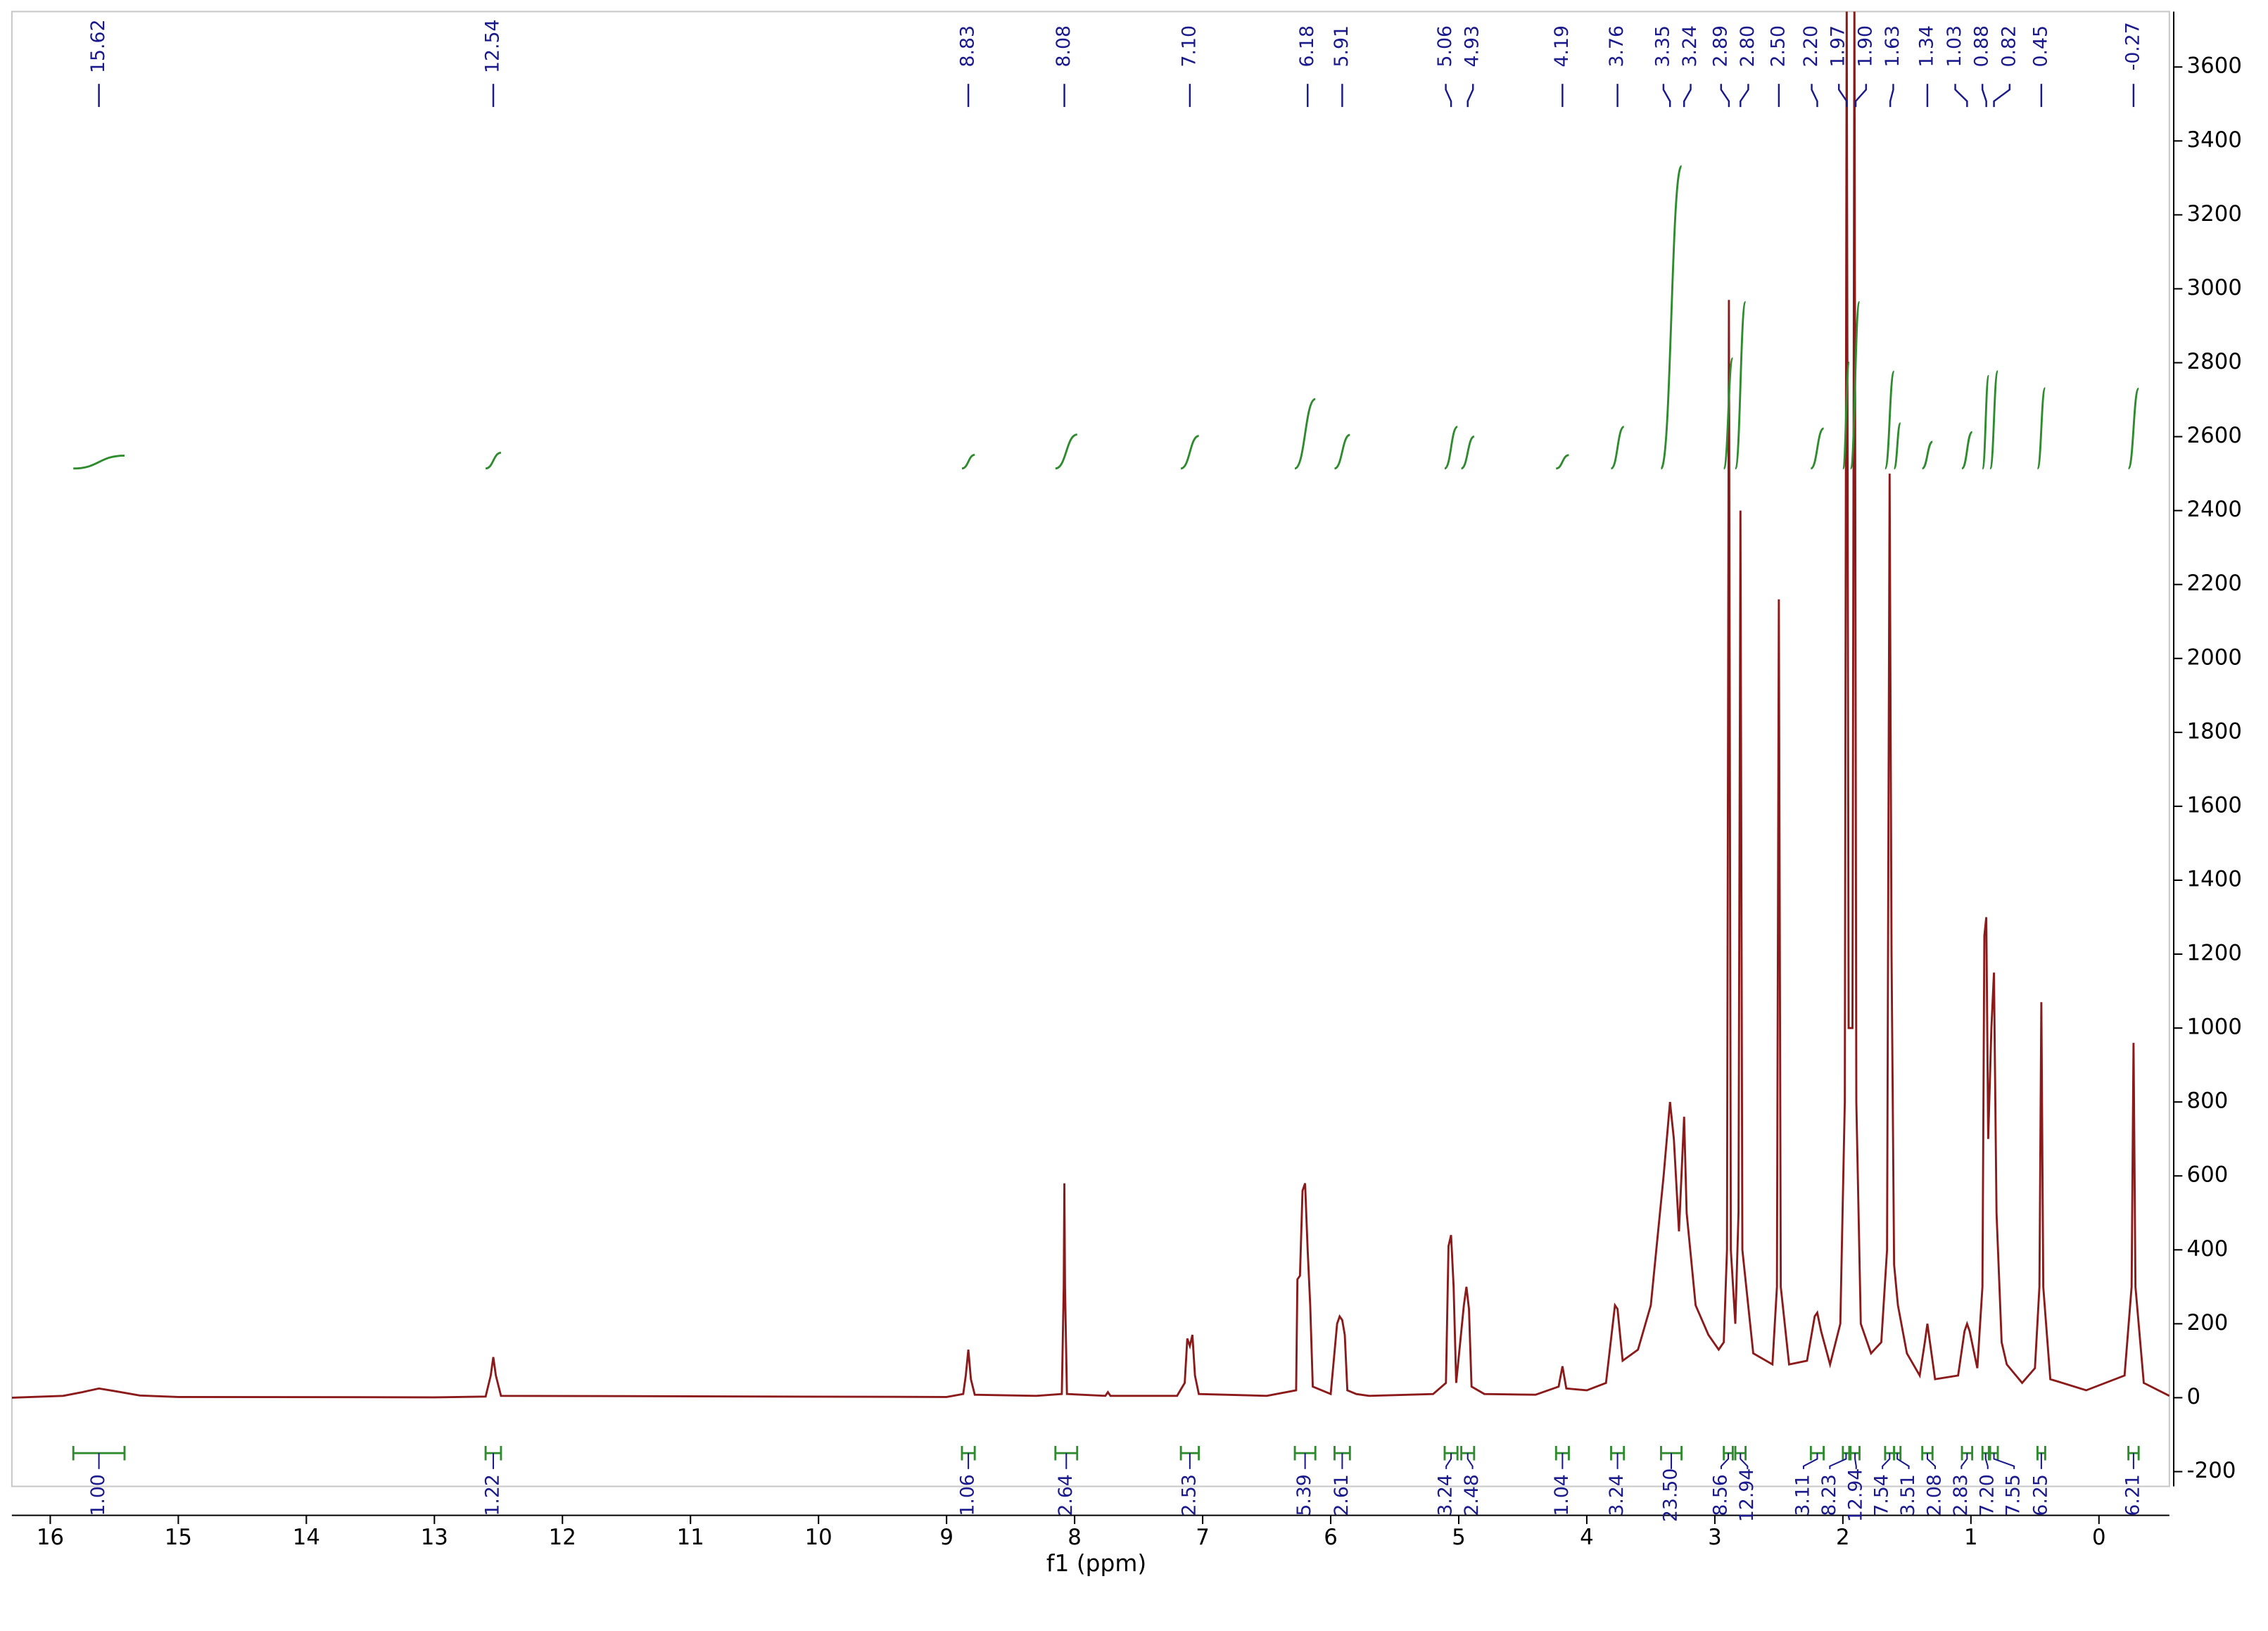  What do you see at coordinates (1189, 46) in the screenshot?
I see `peak-label: 7.10` at bounding box center [1189, 46].